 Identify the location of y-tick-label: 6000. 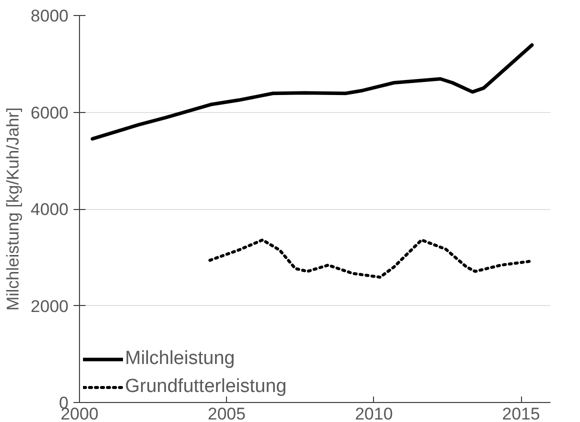
(49, 112).